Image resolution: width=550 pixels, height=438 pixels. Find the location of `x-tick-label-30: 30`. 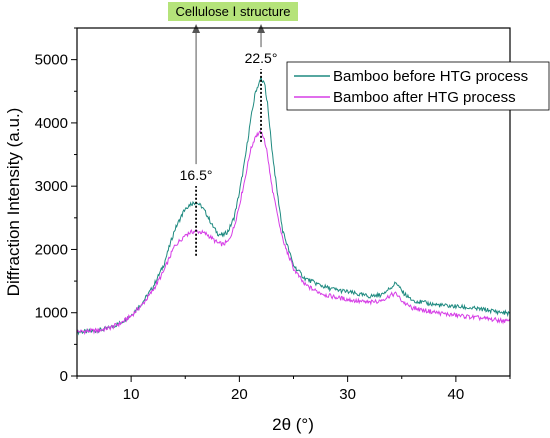

x-tick-label-30: 30 is located at coordinates (347, 394).